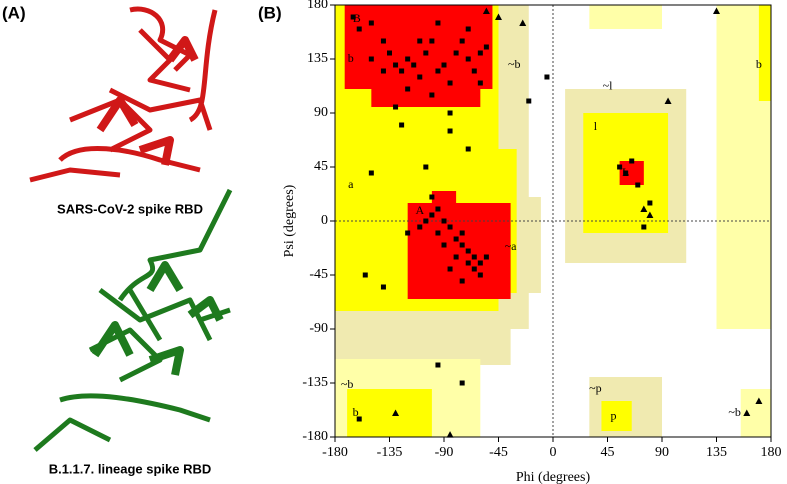  Describe the element at coordinates (130, 468) in the screenshot. I see `caption: B.1.1.7. lineage spike RBD` at that location.